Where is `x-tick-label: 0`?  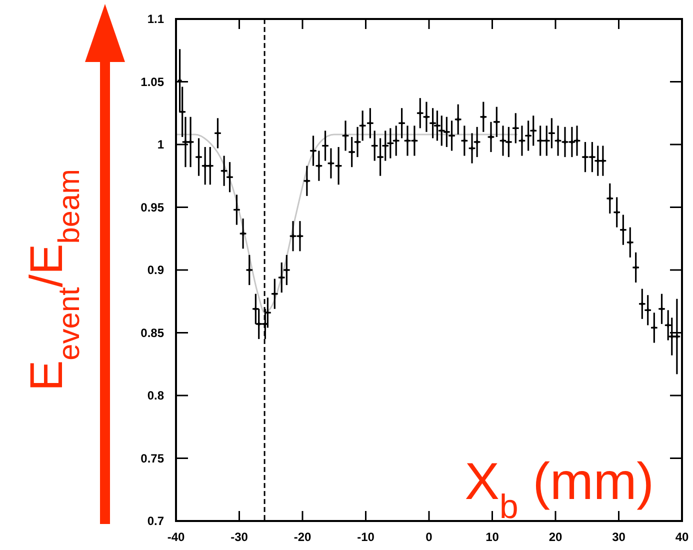
x-tick-label: 0 is located at coordinates (429, 537).